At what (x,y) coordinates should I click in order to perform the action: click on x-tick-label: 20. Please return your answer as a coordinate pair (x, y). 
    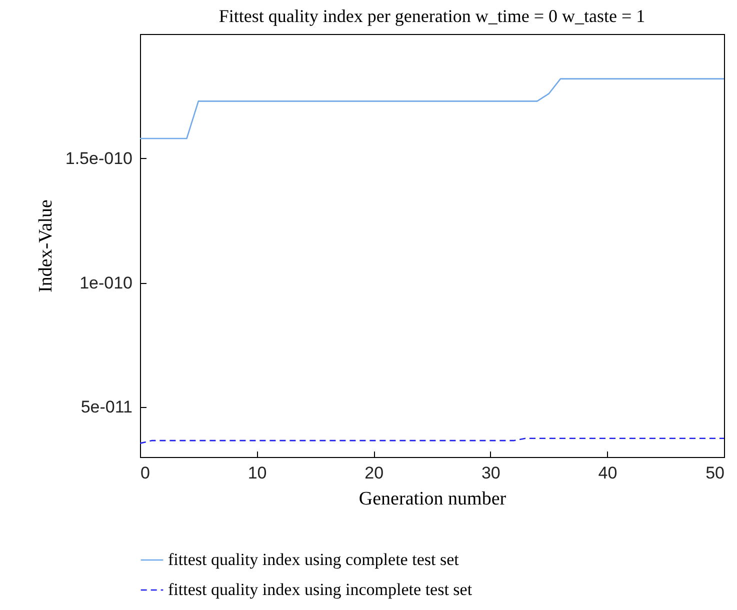
    Looking at the image, I should click on (374, 473).